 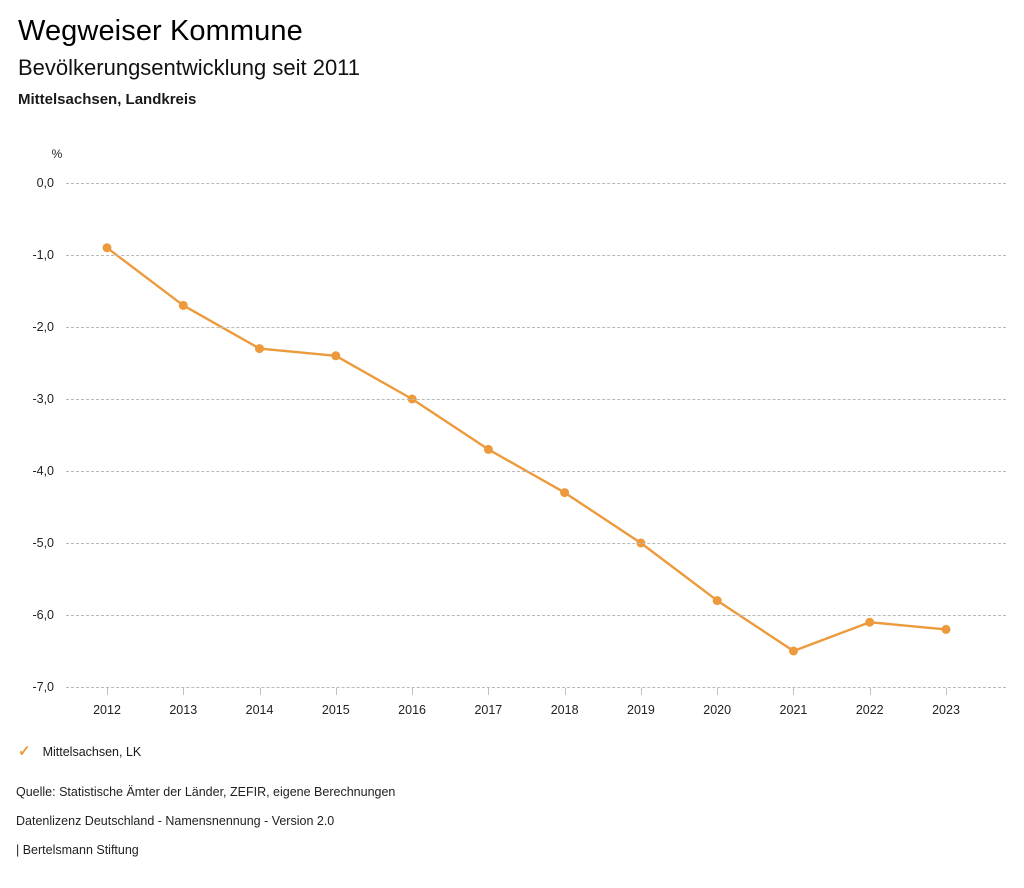 I want to click on y-axis-tick-label: -2,0, so click(x=43, y=327).